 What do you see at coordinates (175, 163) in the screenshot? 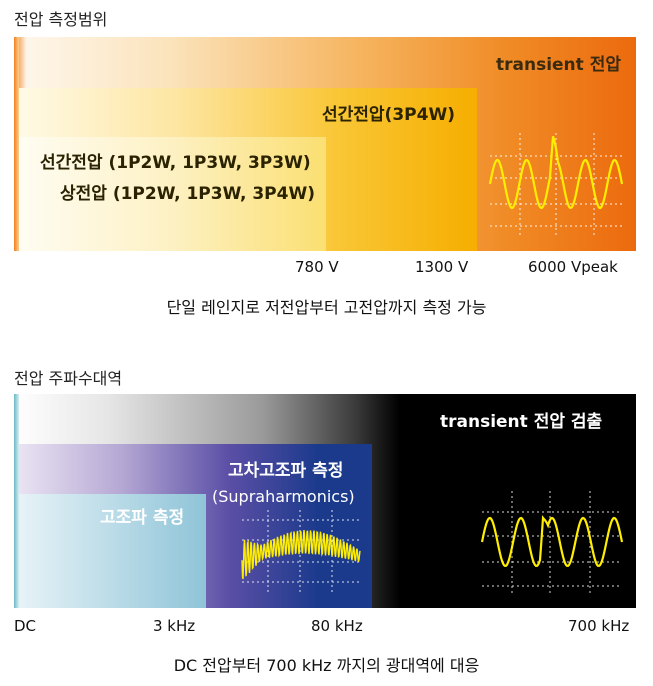
I see `line-voltage-multi-label: 선간전압 (1P2W, 1P3W, 3P3W)` at bounding box center [175, 163].